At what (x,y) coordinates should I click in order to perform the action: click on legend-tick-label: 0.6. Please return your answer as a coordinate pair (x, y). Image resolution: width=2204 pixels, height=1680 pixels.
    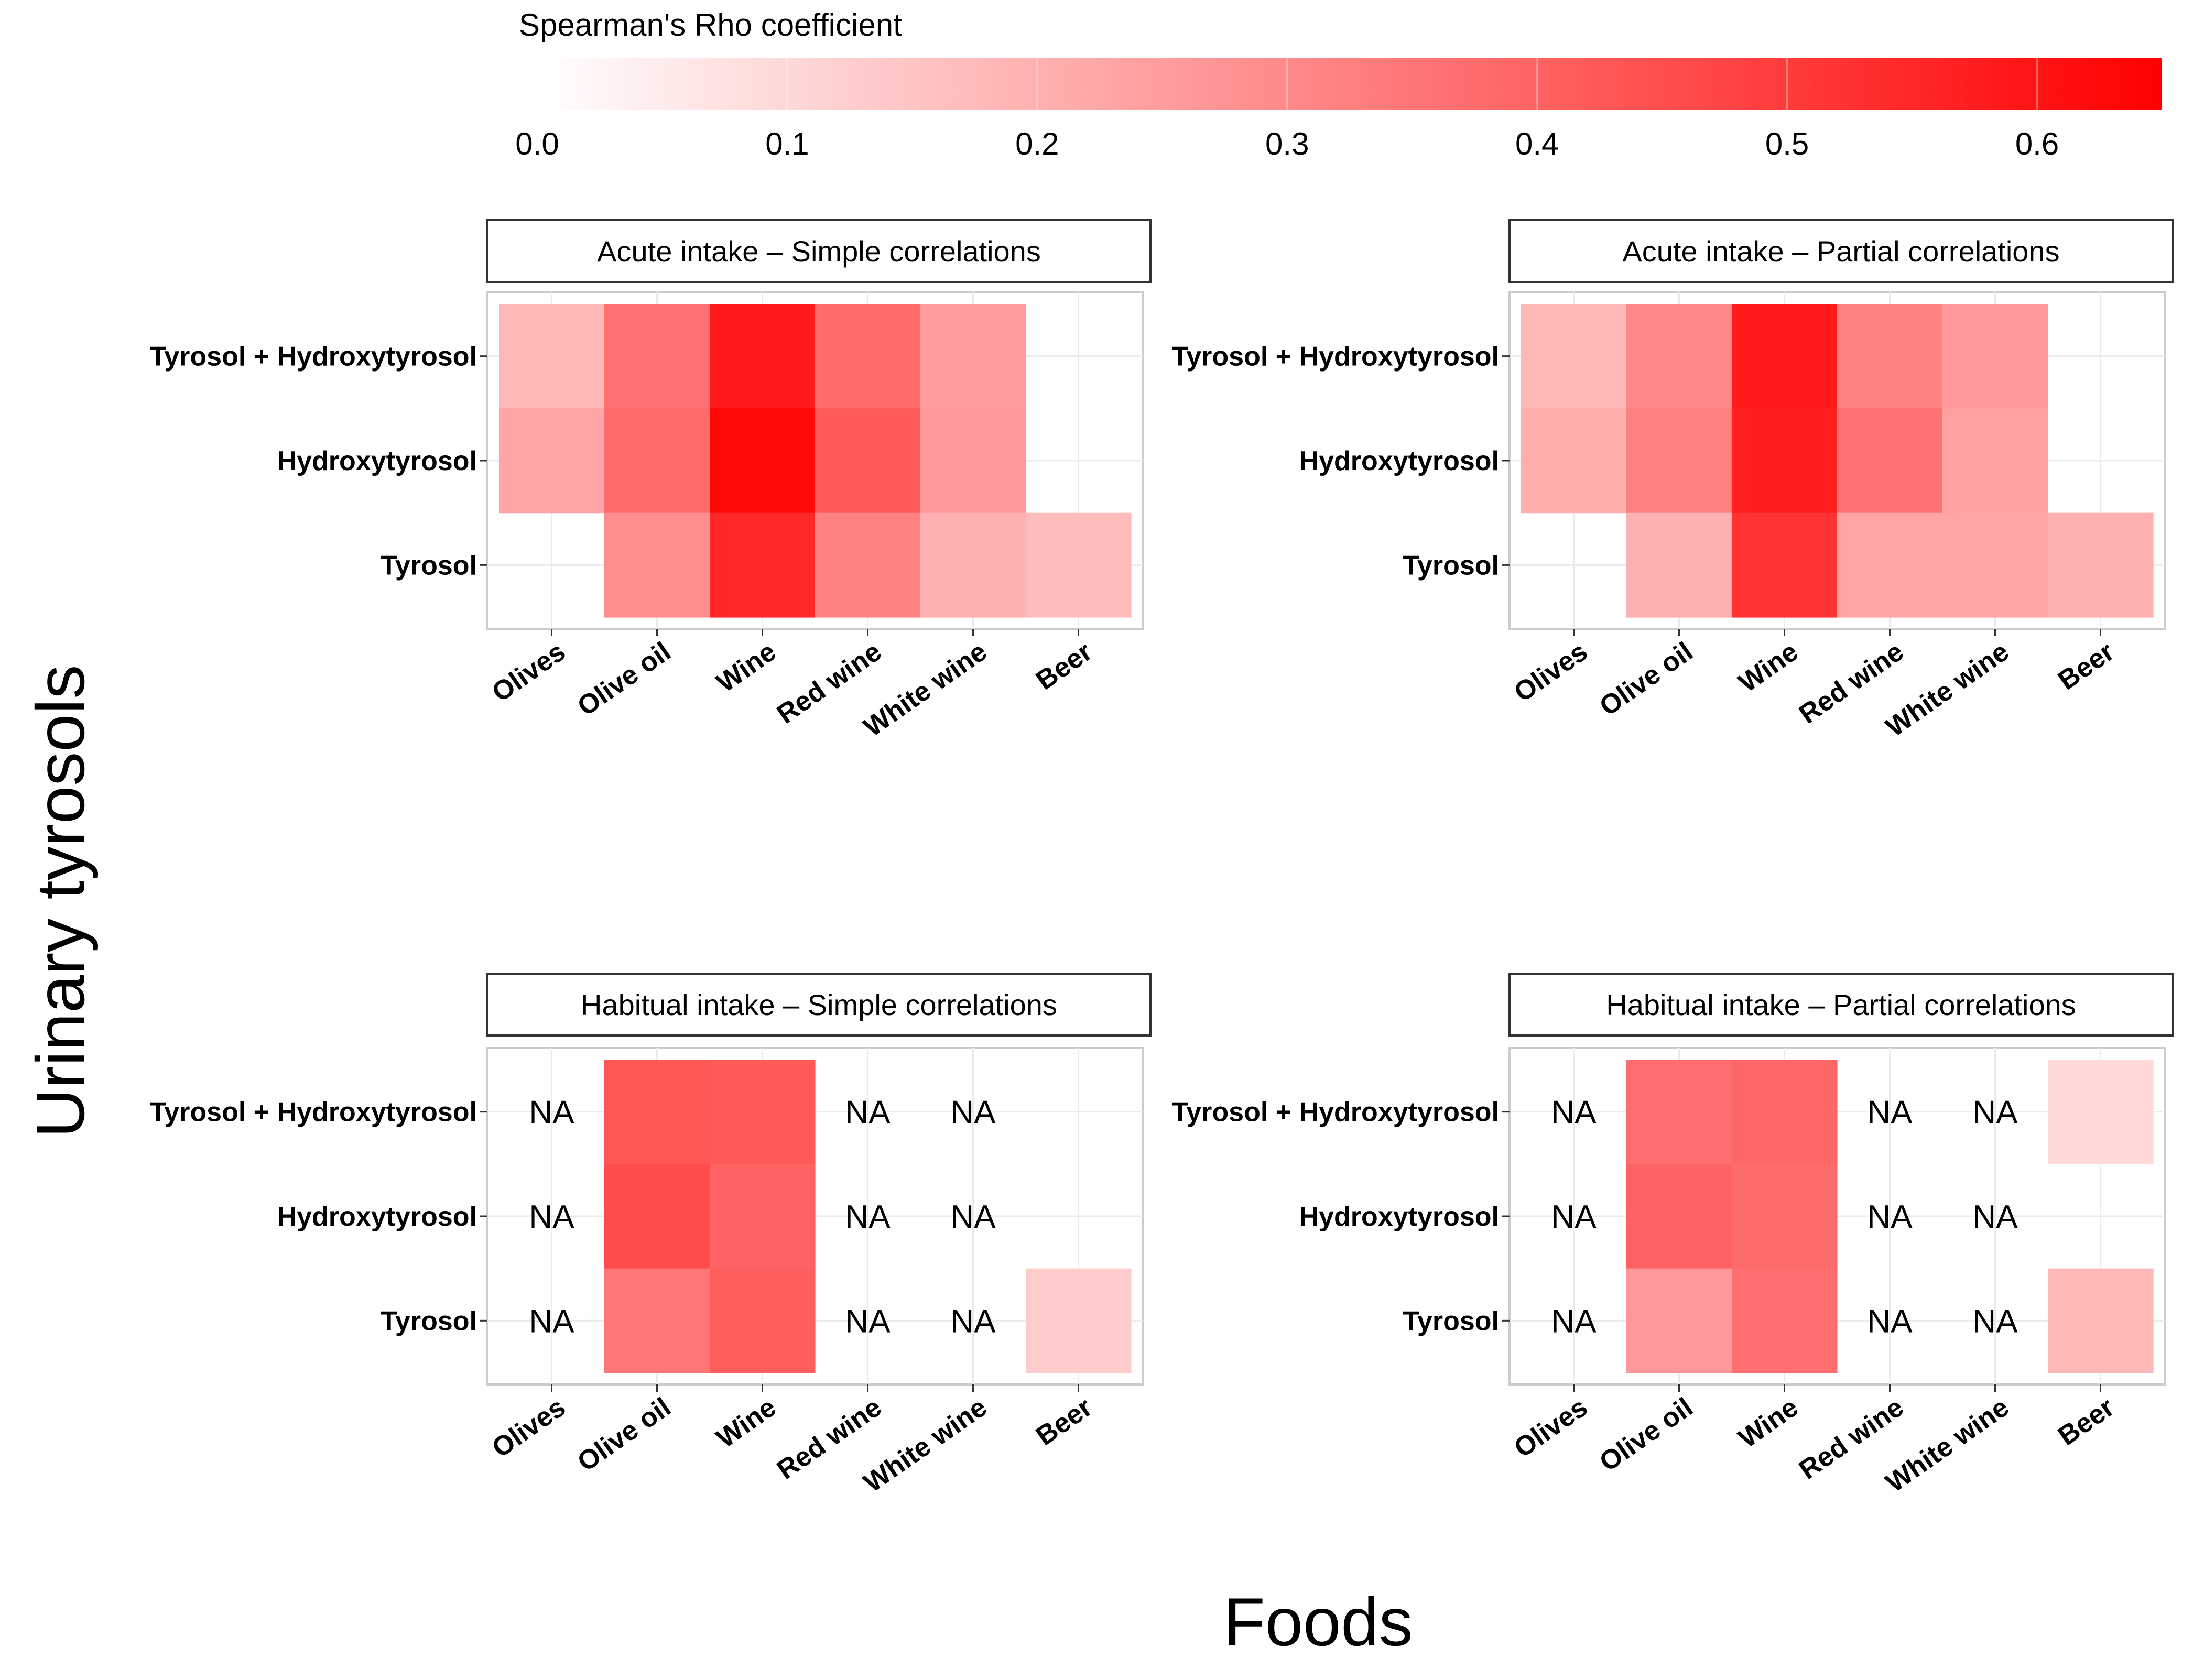
    Looking at the image, I should click on (2037, 143).